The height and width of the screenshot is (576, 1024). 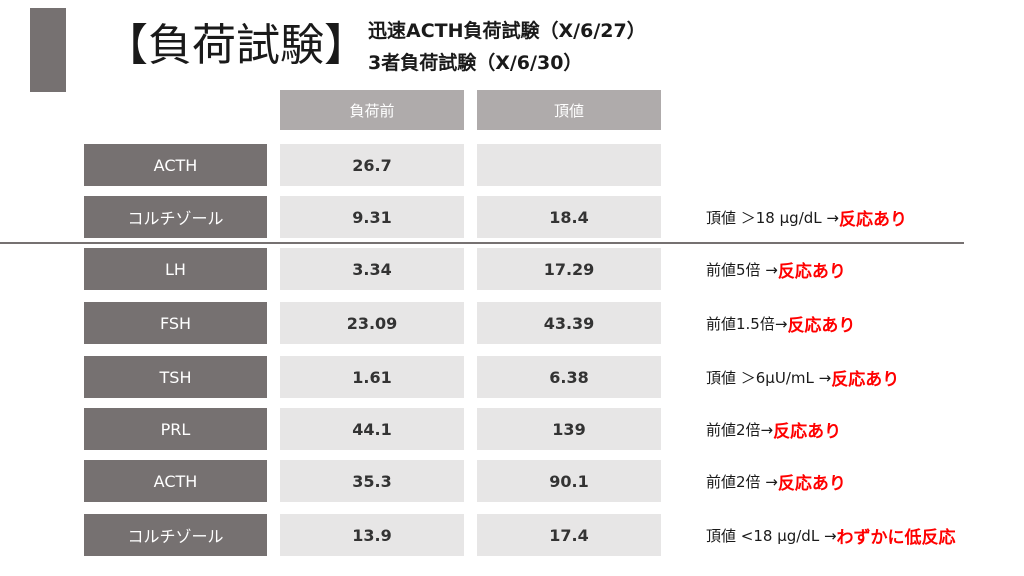 I want to click on note-text: 前値2倍→, so click(x=740, y=429).